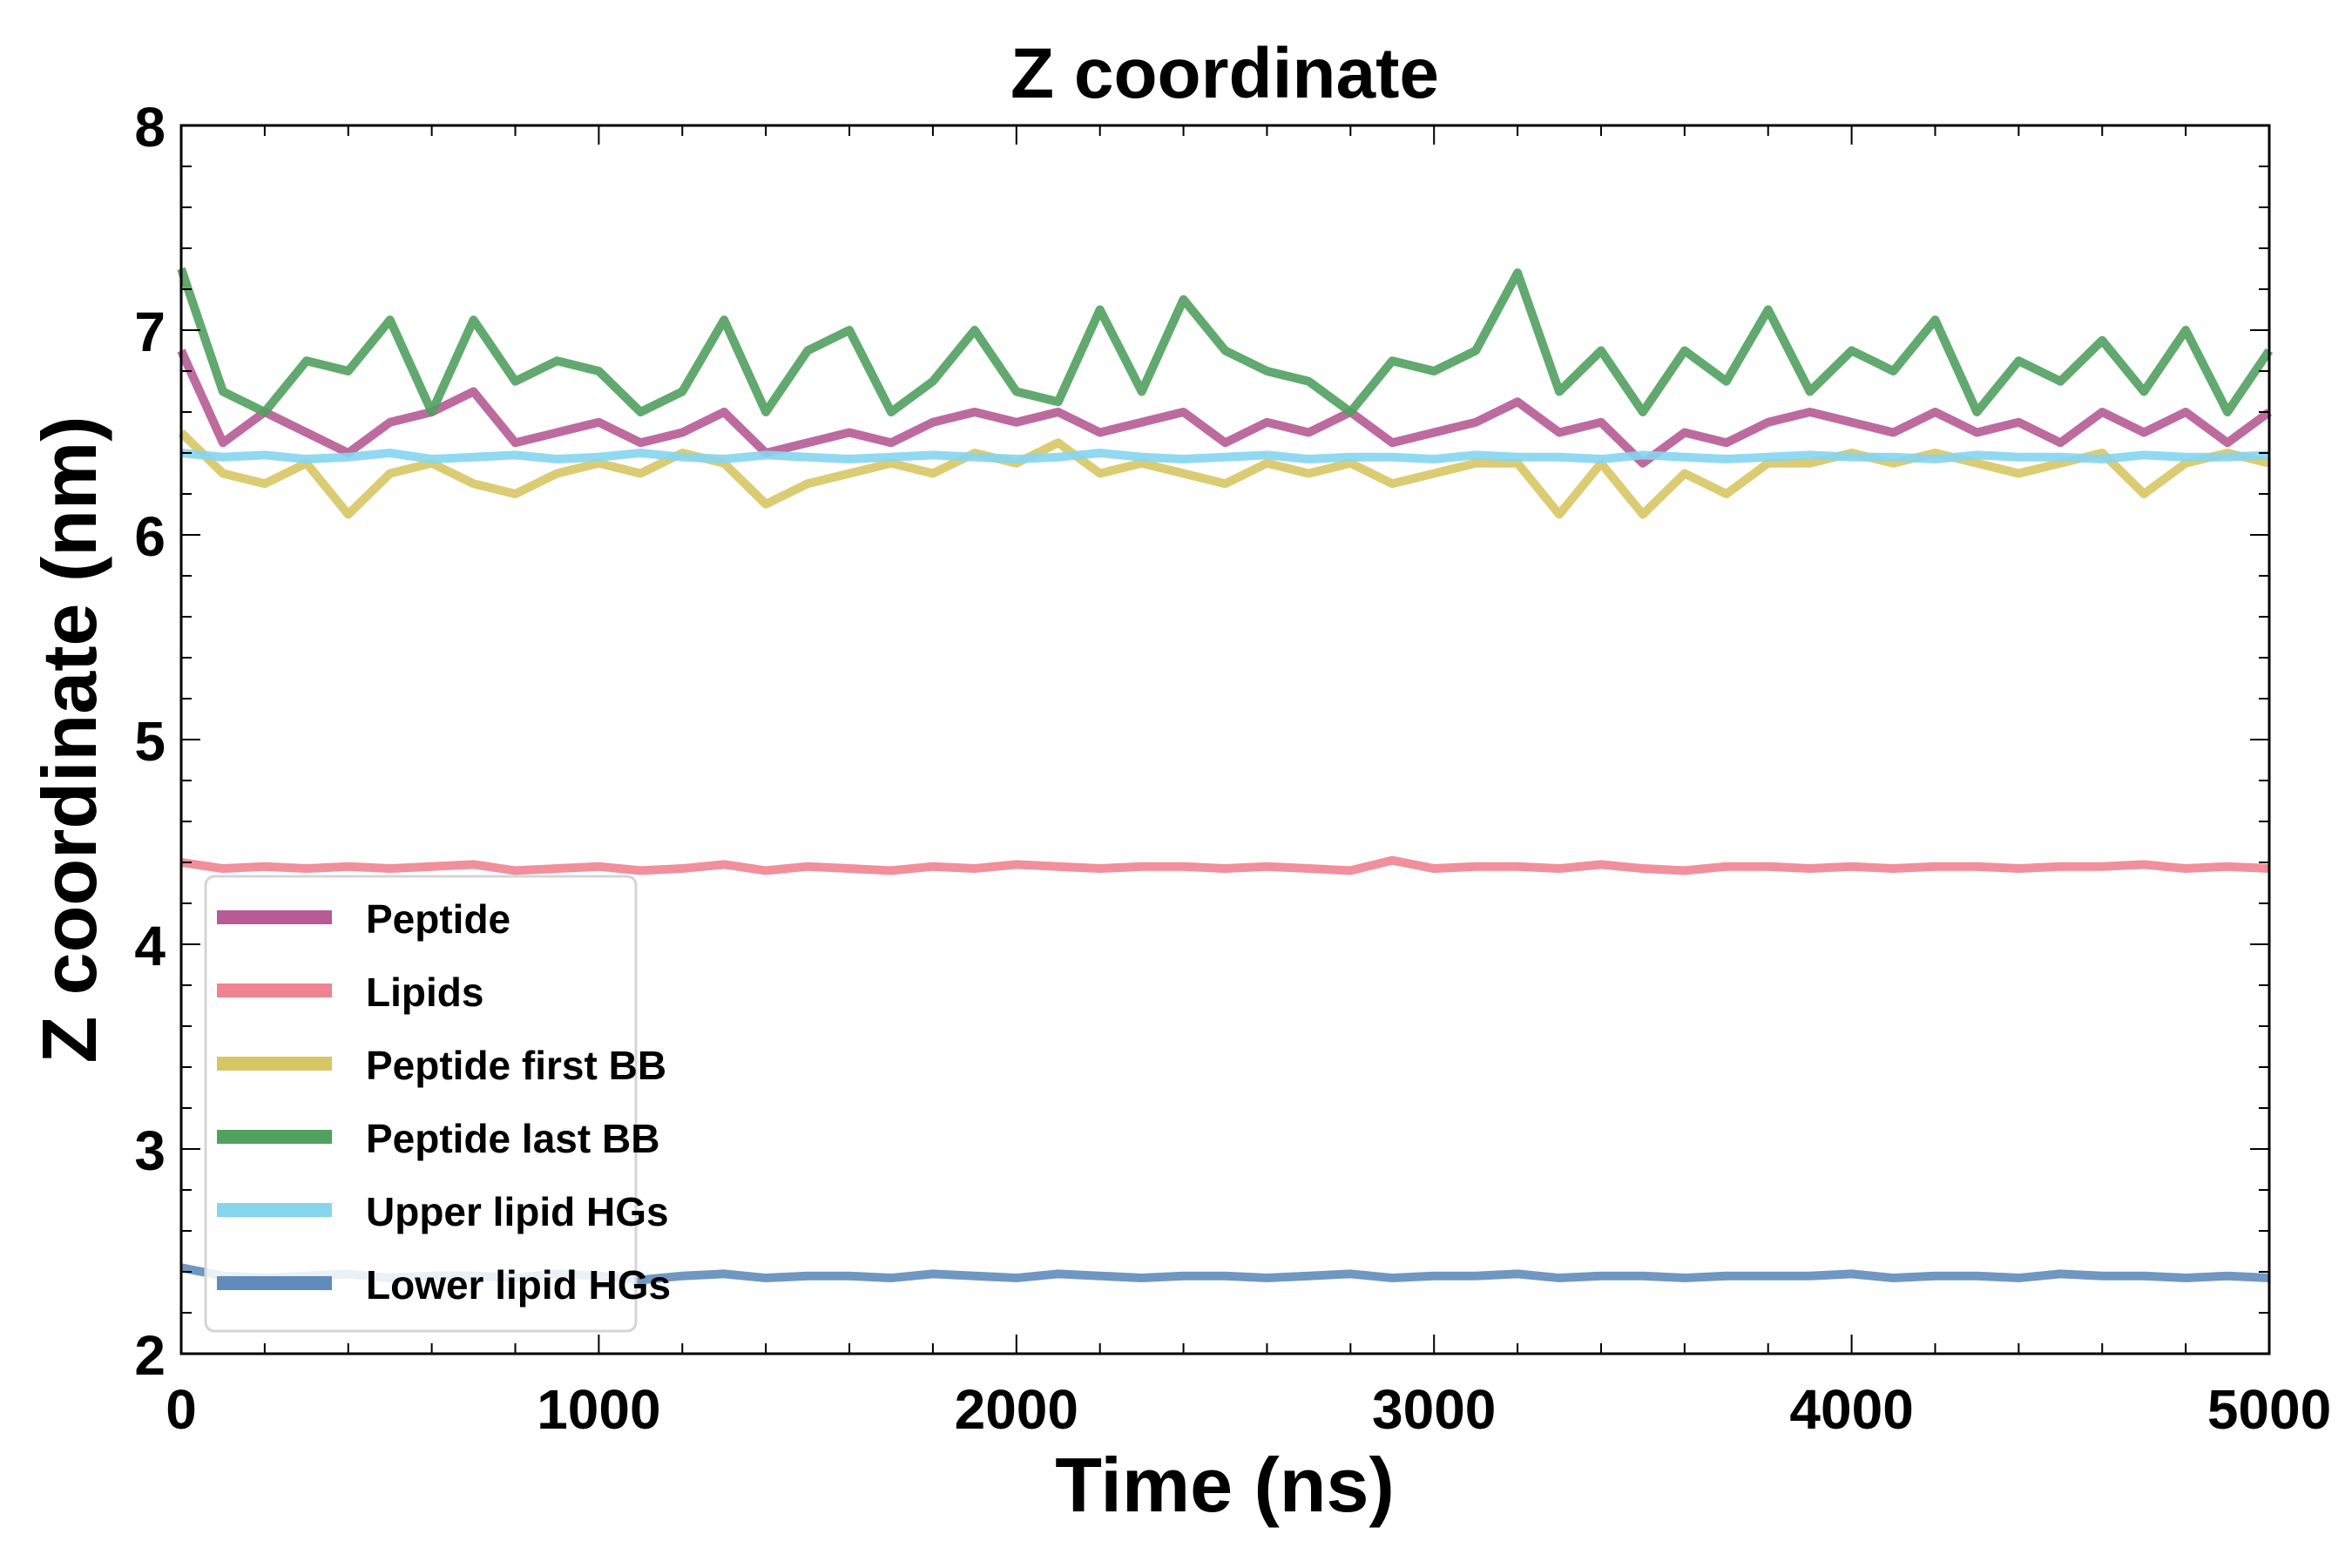 The width and height of the screenshot is (2352, 1568). I want to click on chart-title: Z coordinate, so click(1224, 74).